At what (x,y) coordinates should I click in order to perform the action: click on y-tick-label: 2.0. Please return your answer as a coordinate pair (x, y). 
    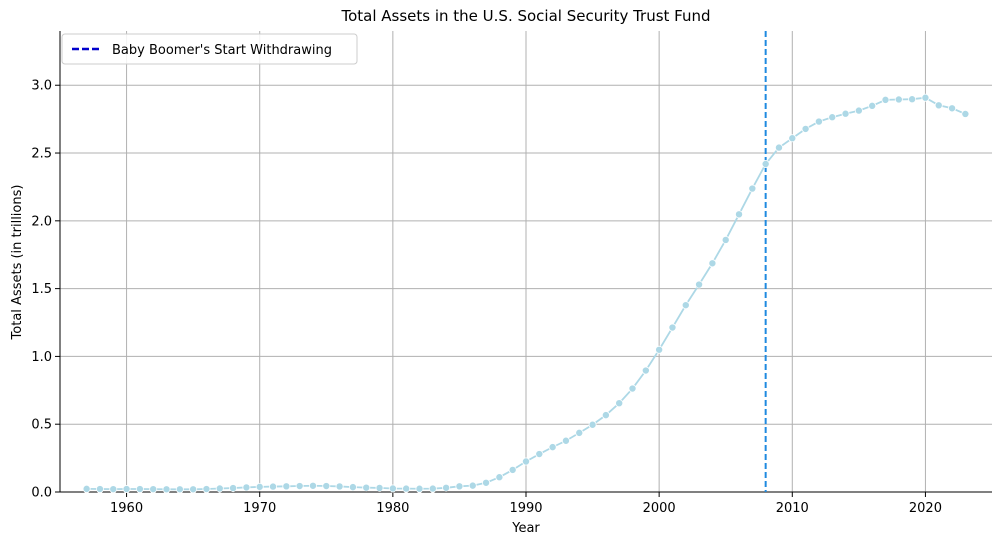
    Looking at the image, I should click on (41, 221).